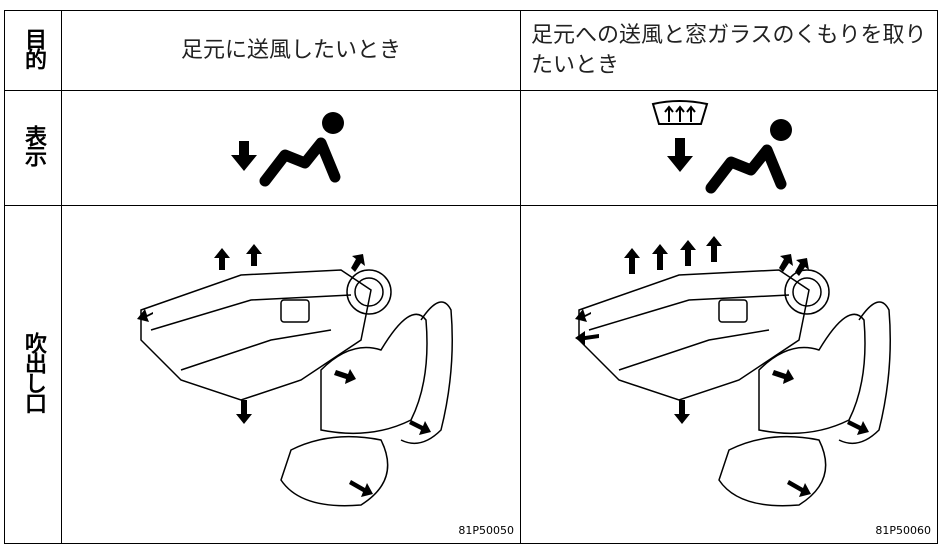 This screenshot has height=544, width=940. What do you see at coordinates (33, 145) in the screenshot?
I see `label-text: 表示` at bounding box center [33, 145].